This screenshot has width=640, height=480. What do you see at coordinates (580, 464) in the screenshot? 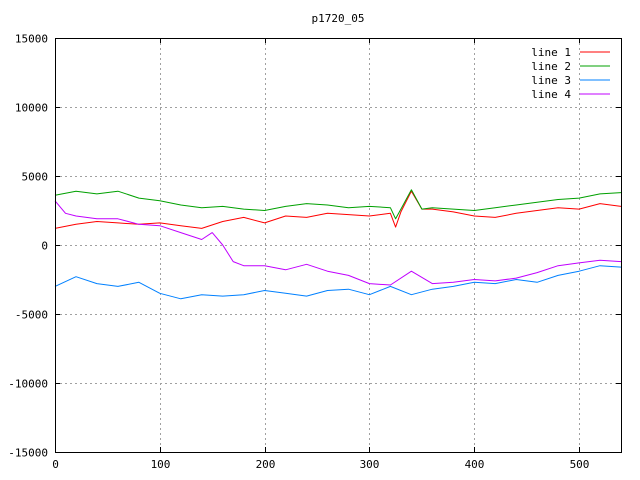
I see `x-tick-label: 500` at bounding box center [580, 464].